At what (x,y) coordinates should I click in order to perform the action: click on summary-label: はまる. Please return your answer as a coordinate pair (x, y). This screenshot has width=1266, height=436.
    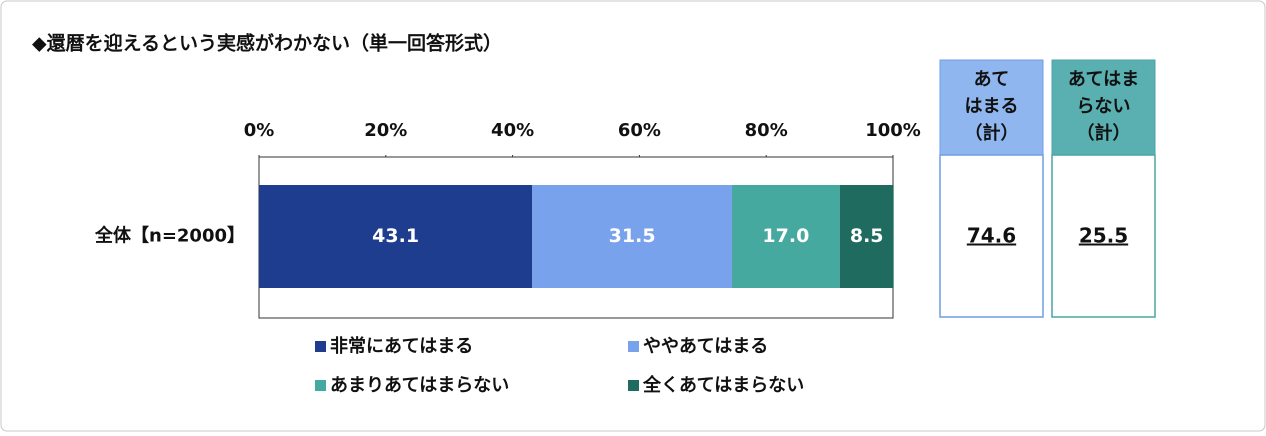
    Looking at the image, I should click on (992, 106).